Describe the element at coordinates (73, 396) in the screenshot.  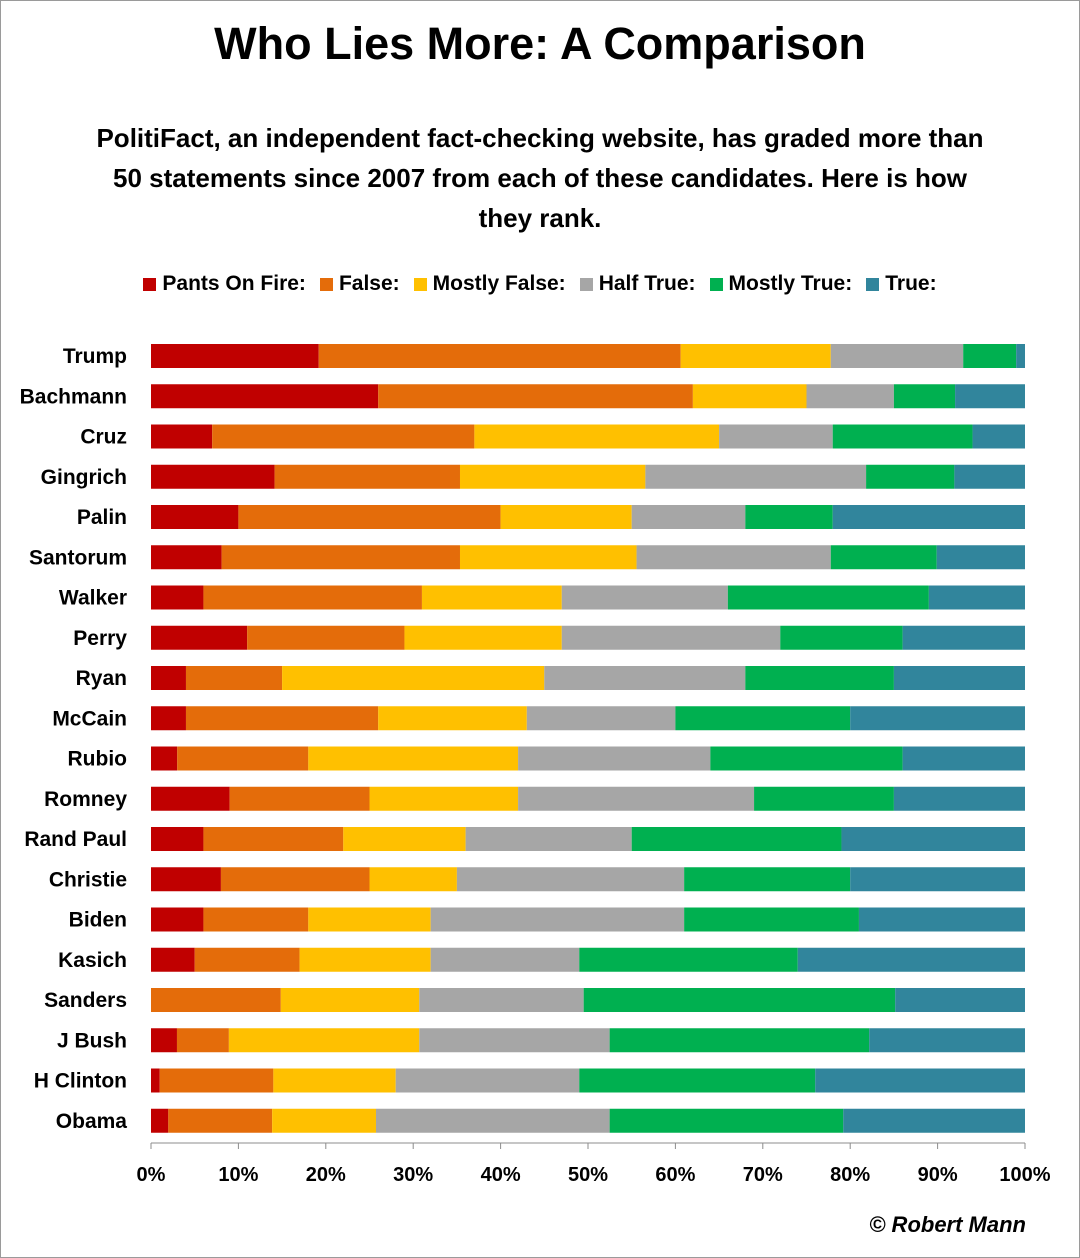
I see `category-label: Bachmann` at that location.